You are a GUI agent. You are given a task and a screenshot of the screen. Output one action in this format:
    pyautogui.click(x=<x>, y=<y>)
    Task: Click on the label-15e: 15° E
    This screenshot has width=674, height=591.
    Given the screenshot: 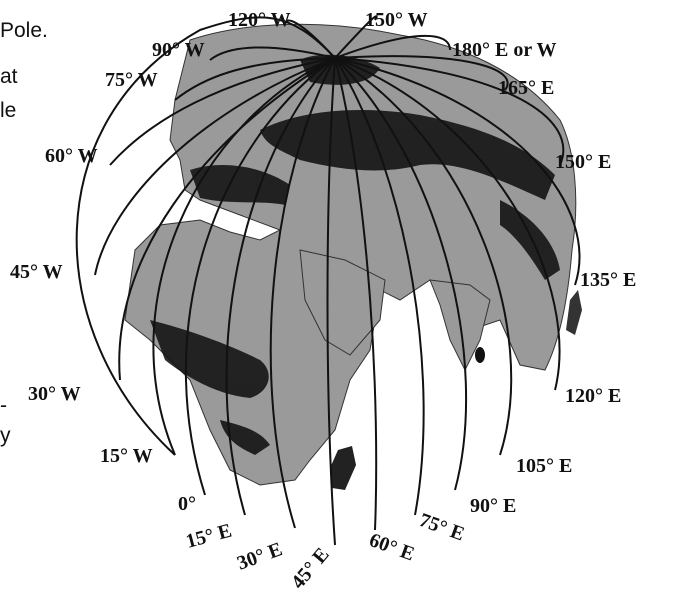 What is the action you would take?
    pyautogui.click(x=209, y=536)
    